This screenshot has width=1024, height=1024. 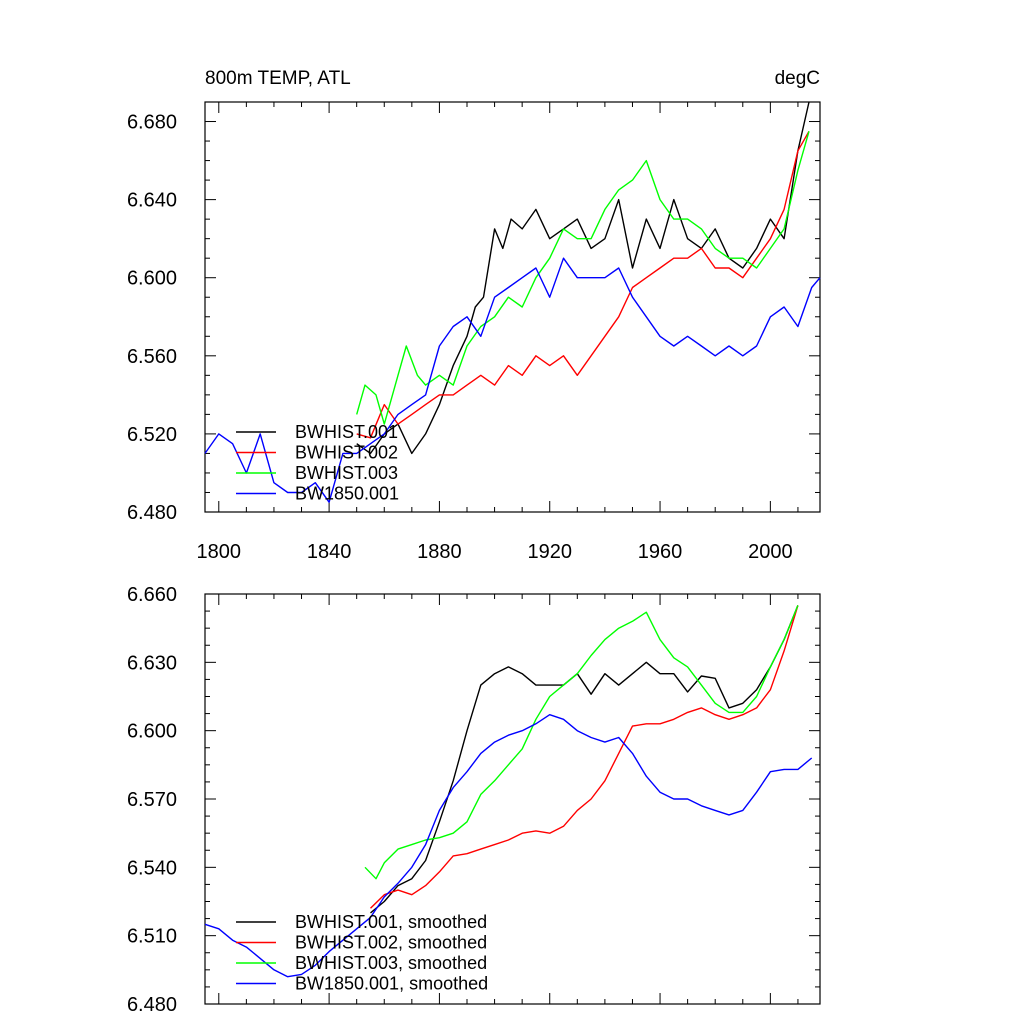 I want to click on legend-entry: BWHIST.003, smoothed, so click(x=391, y=963).